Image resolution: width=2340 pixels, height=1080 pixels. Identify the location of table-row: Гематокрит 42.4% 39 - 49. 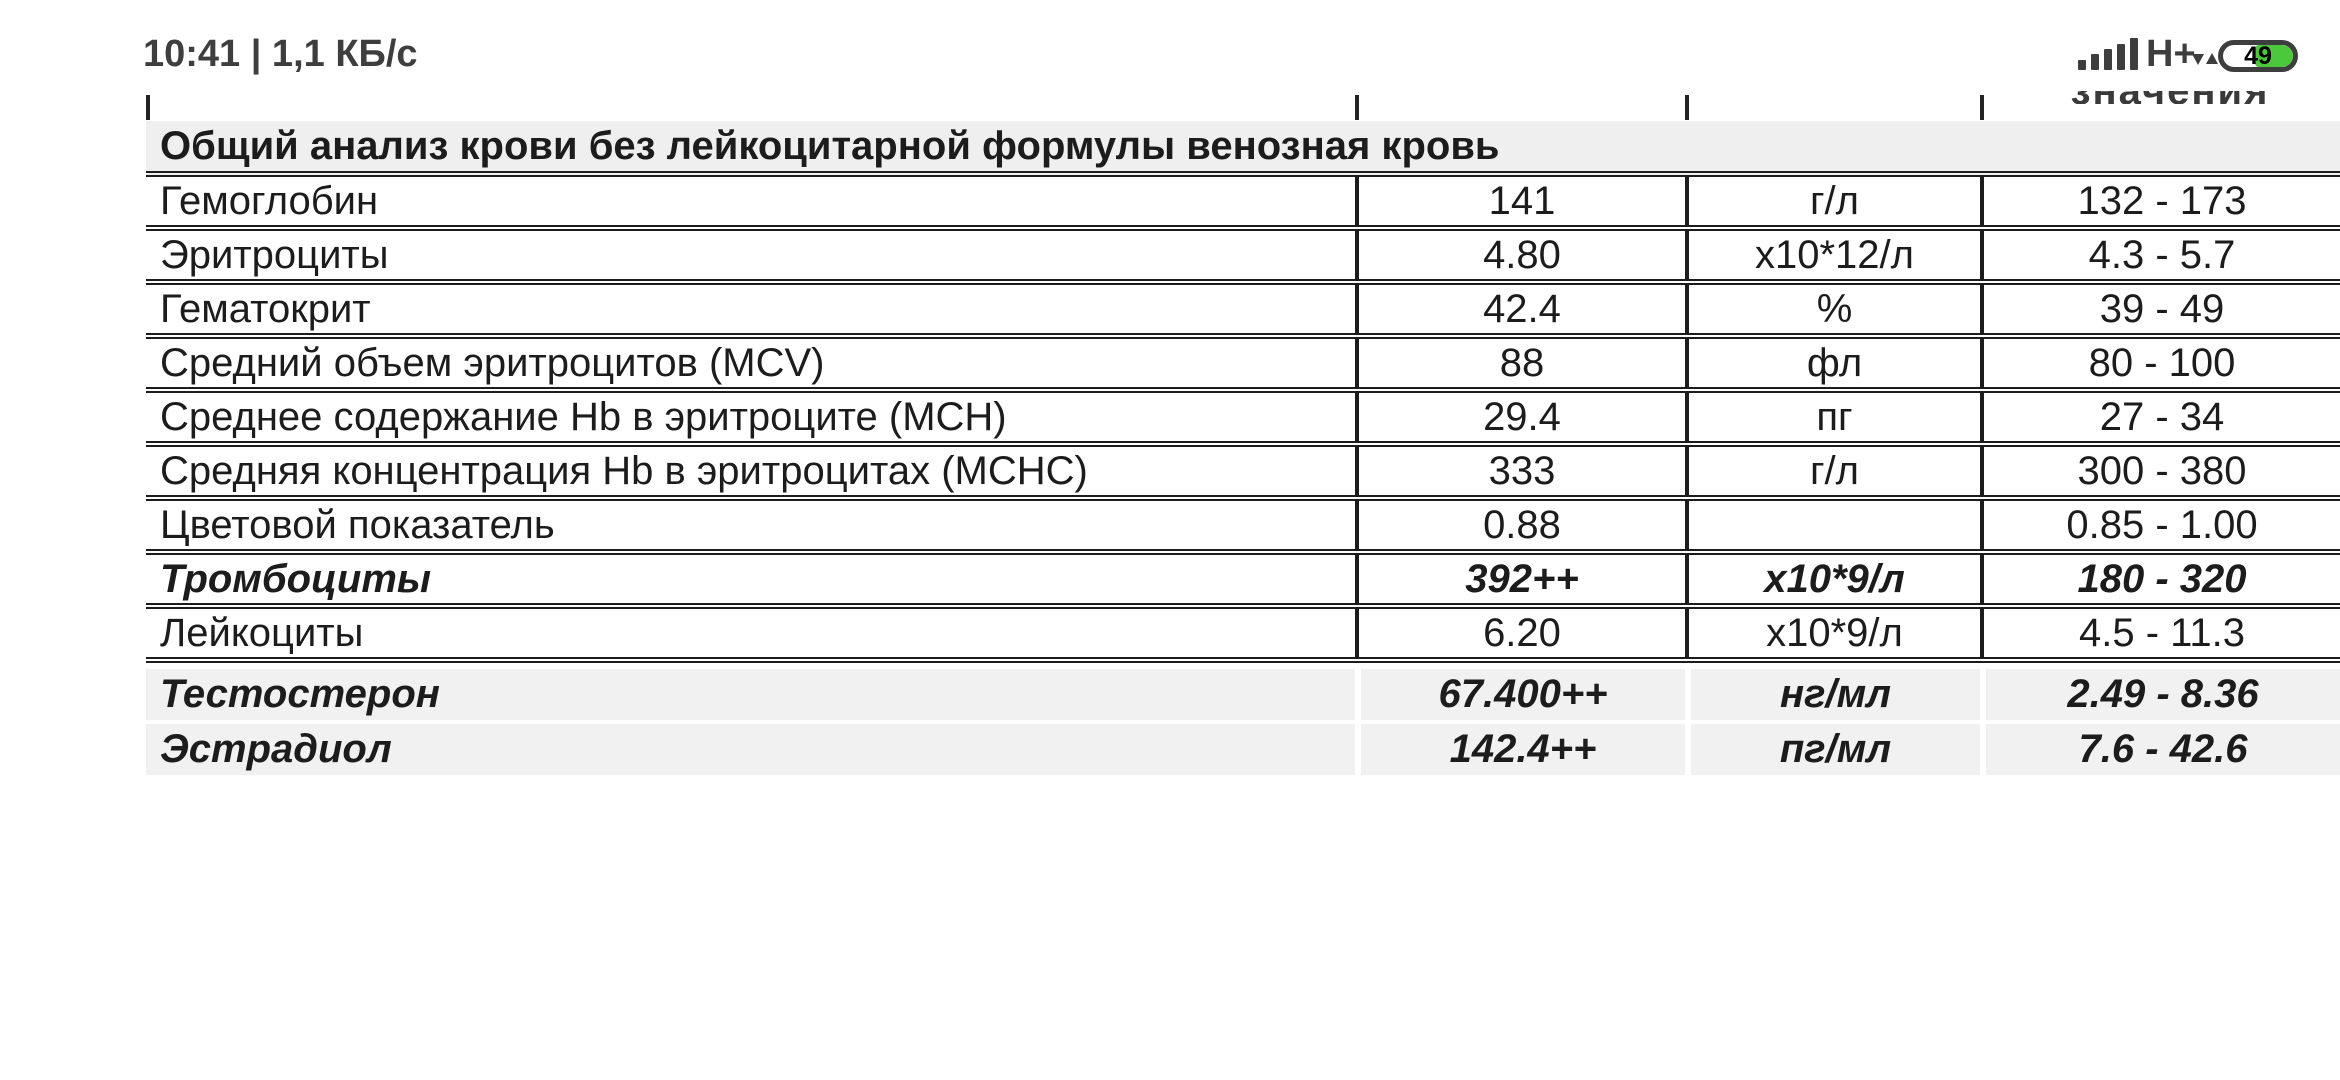
(1243, 312).